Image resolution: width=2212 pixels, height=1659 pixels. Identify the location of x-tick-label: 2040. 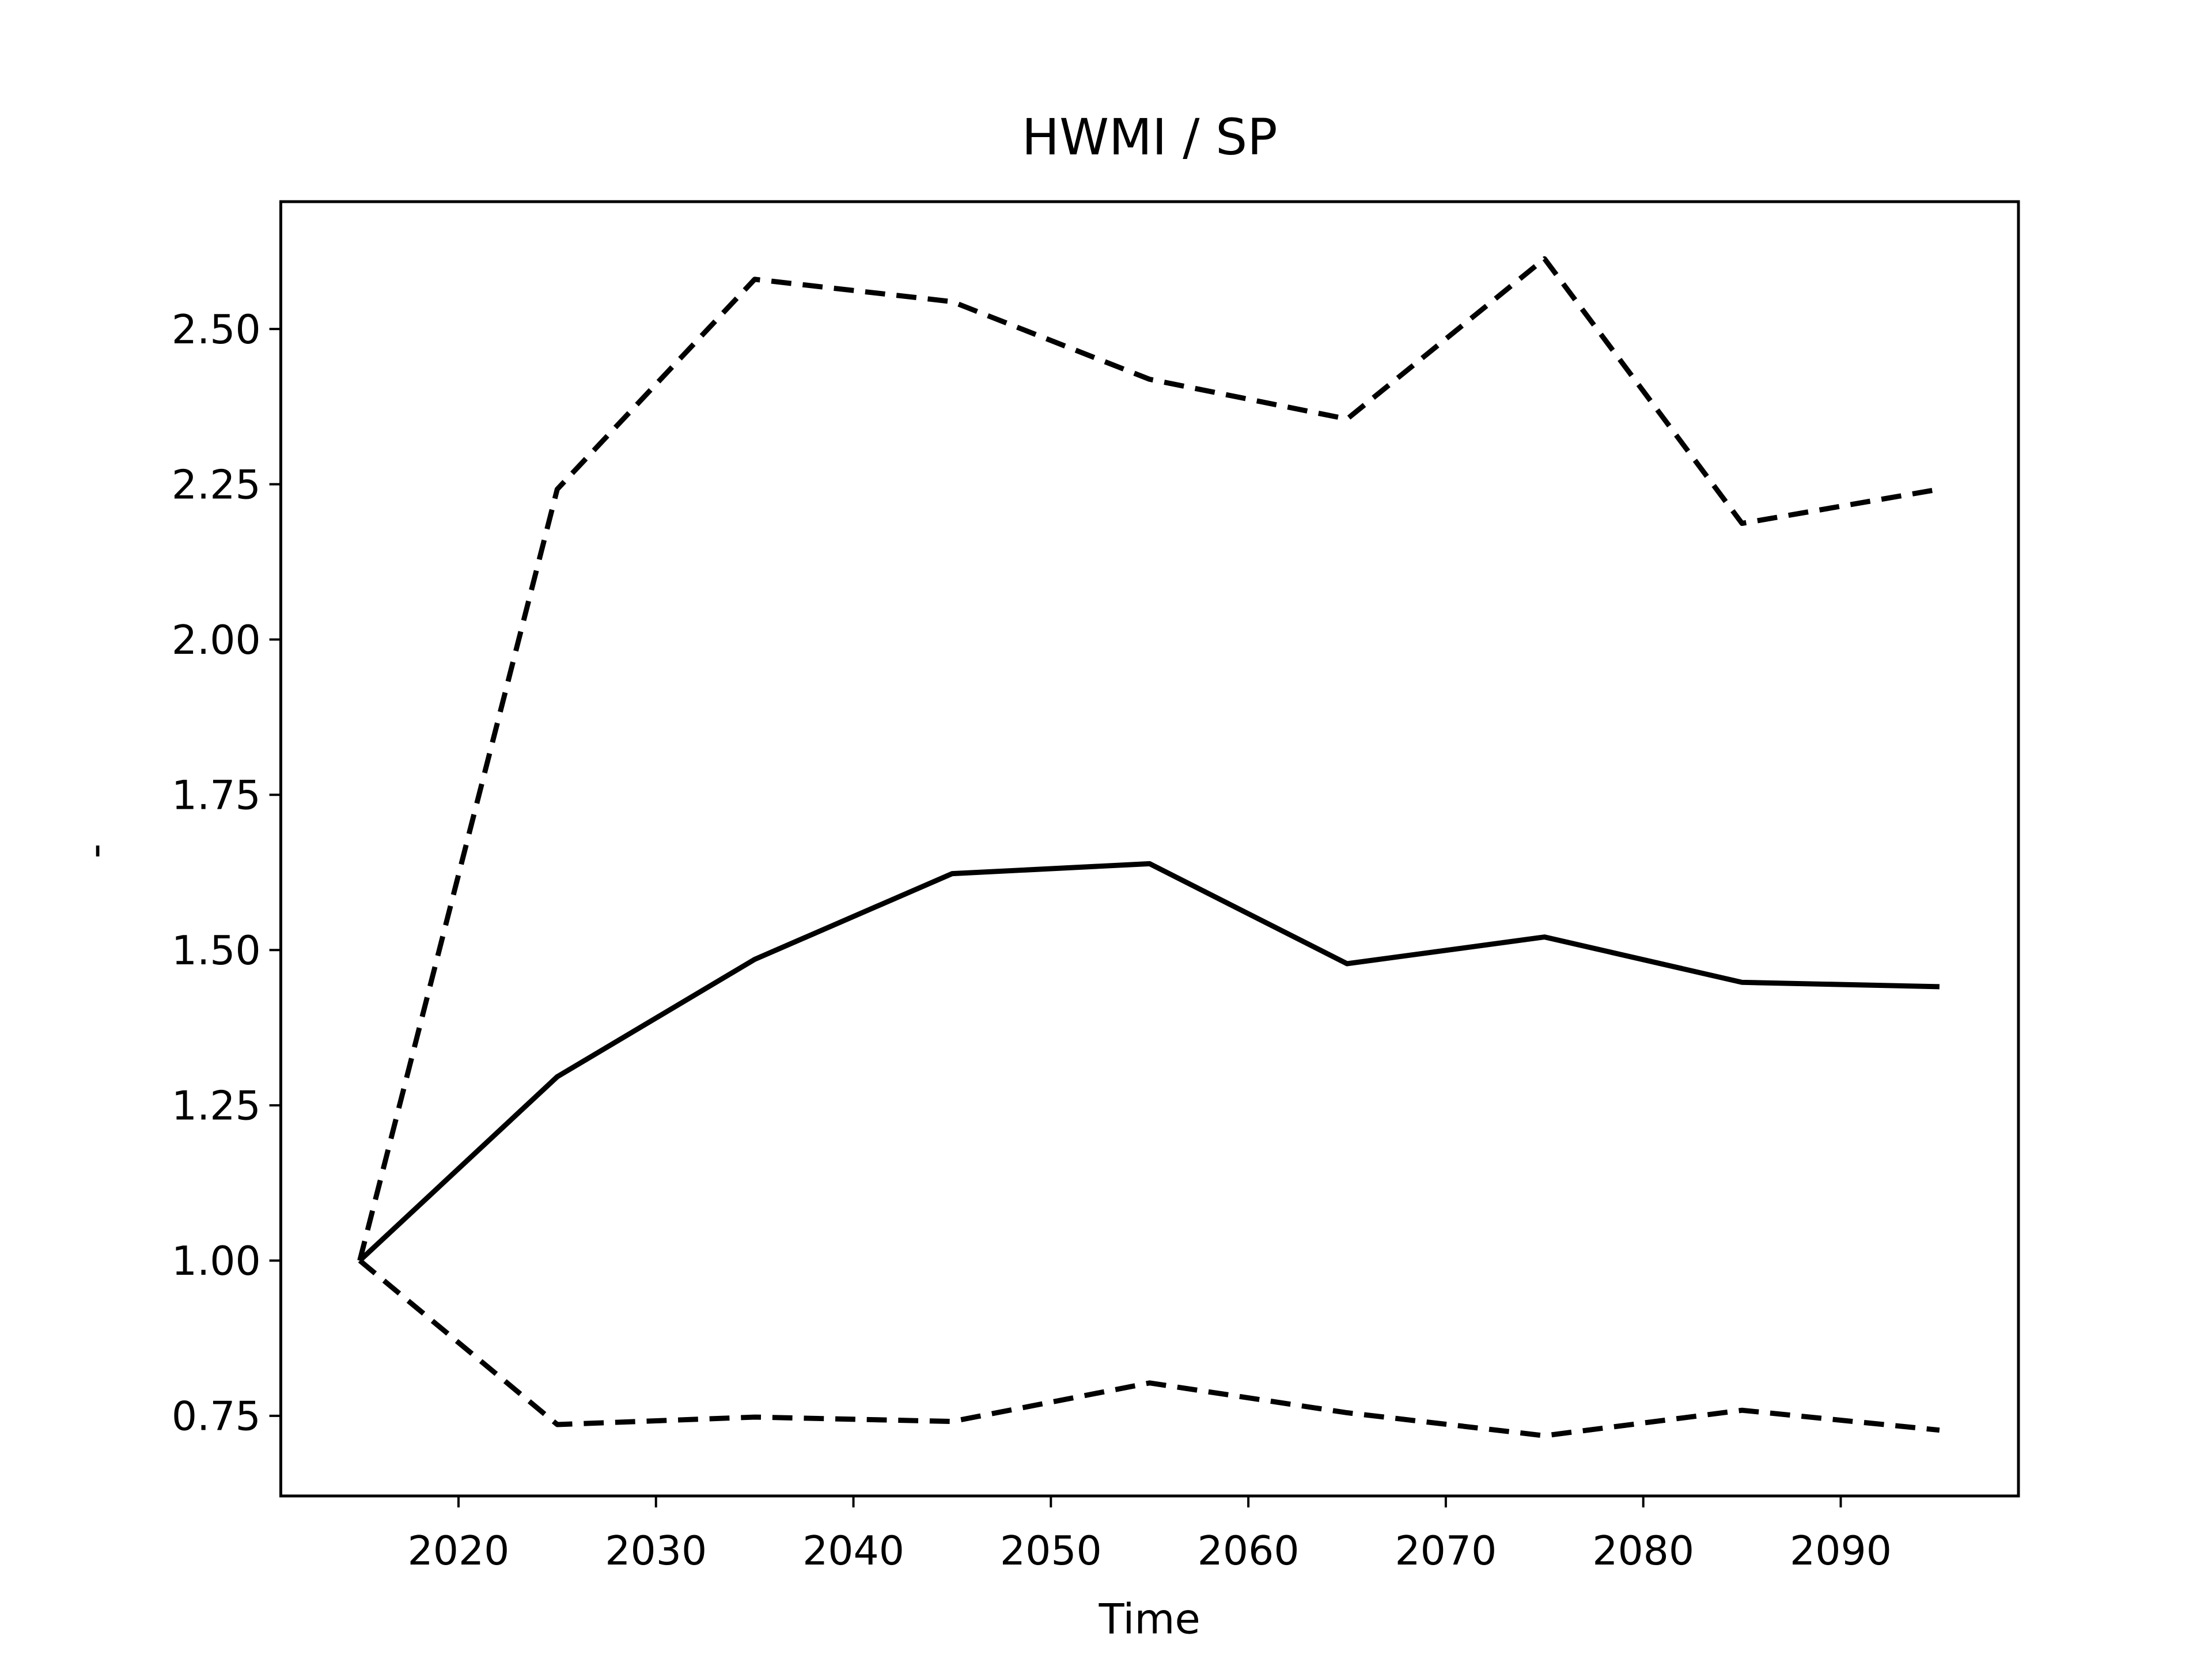
(853, 1551).